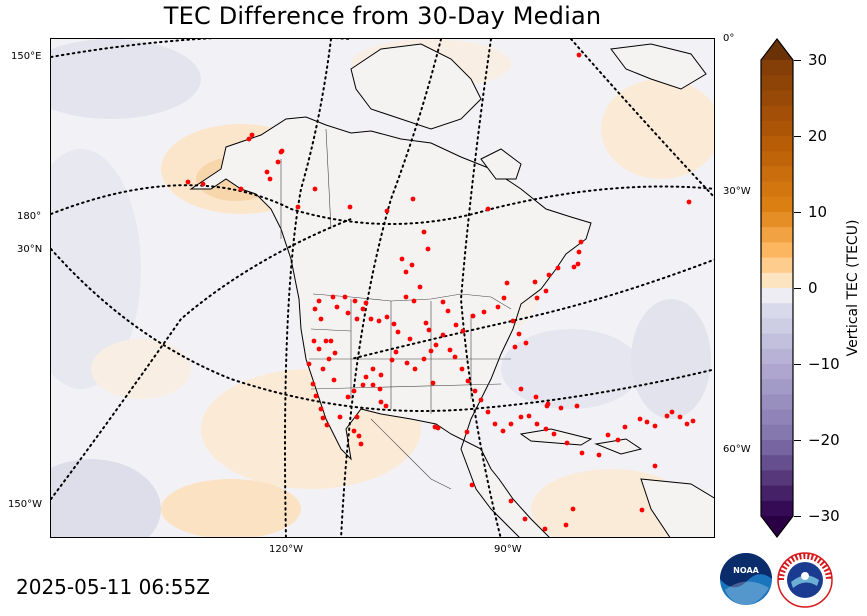 The image size is (867, 616). What do you see at coordinates (737, 449) in the screenshot?
I see `lon-label-60w: 60°W` at bounding box center [737, 449].